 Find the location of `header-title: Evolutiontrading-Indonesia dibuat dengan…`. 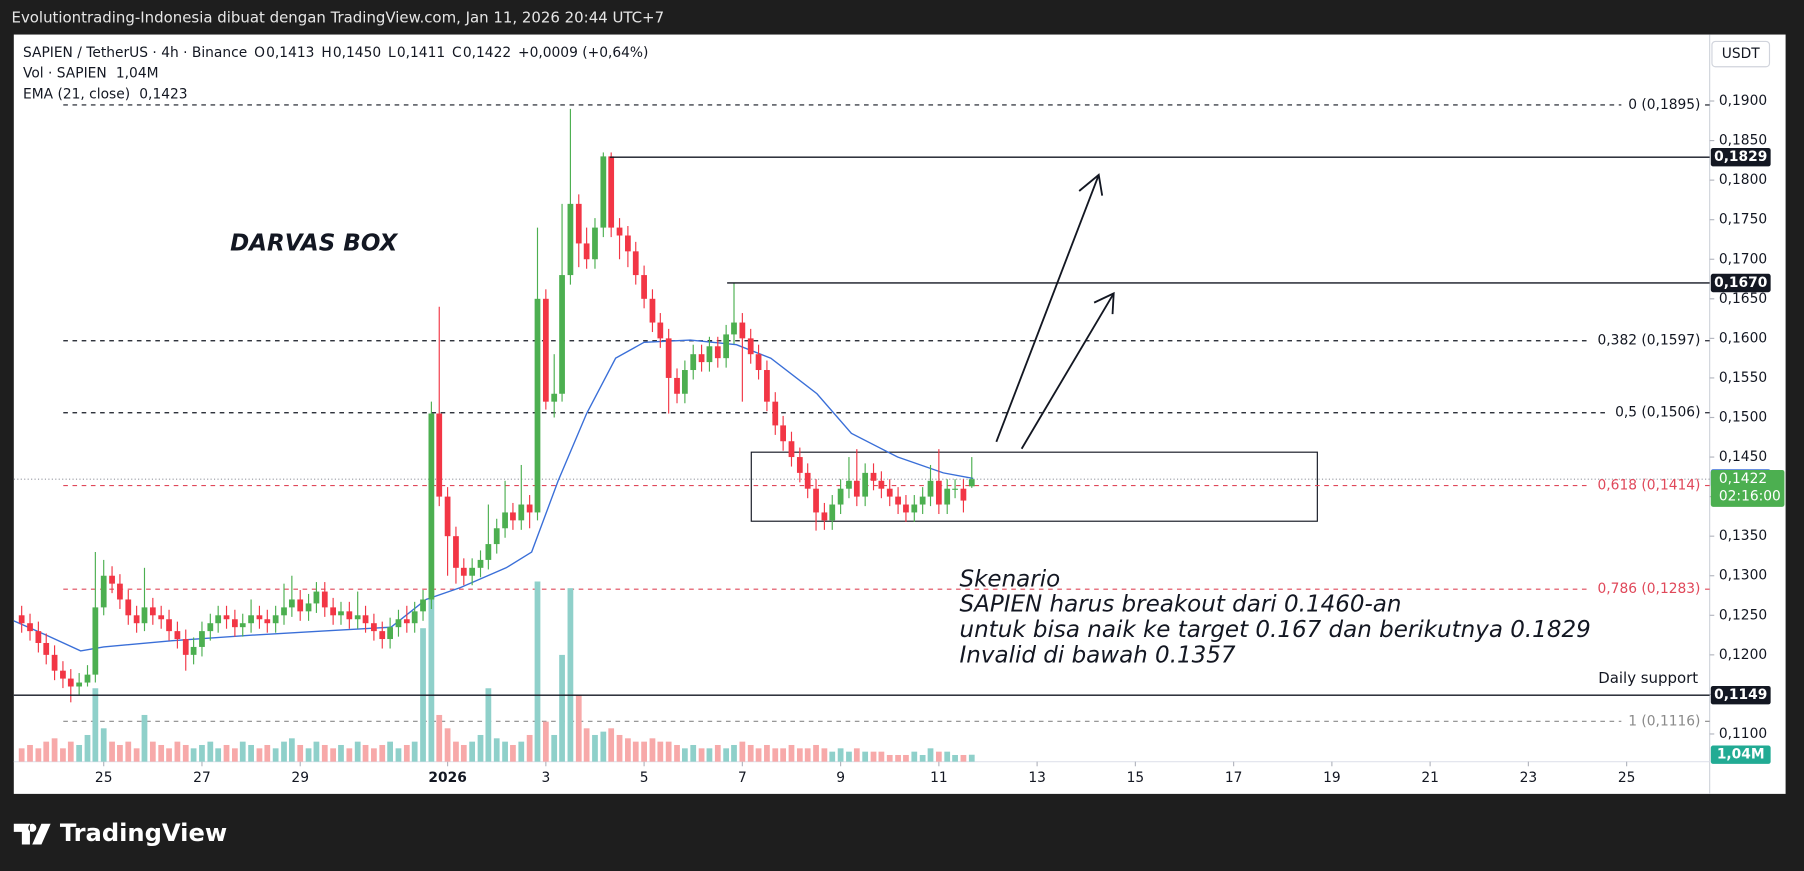

header-title: Evolutiontrading-Indonesia dibuat dengan… is located at coordinates (338, 17).